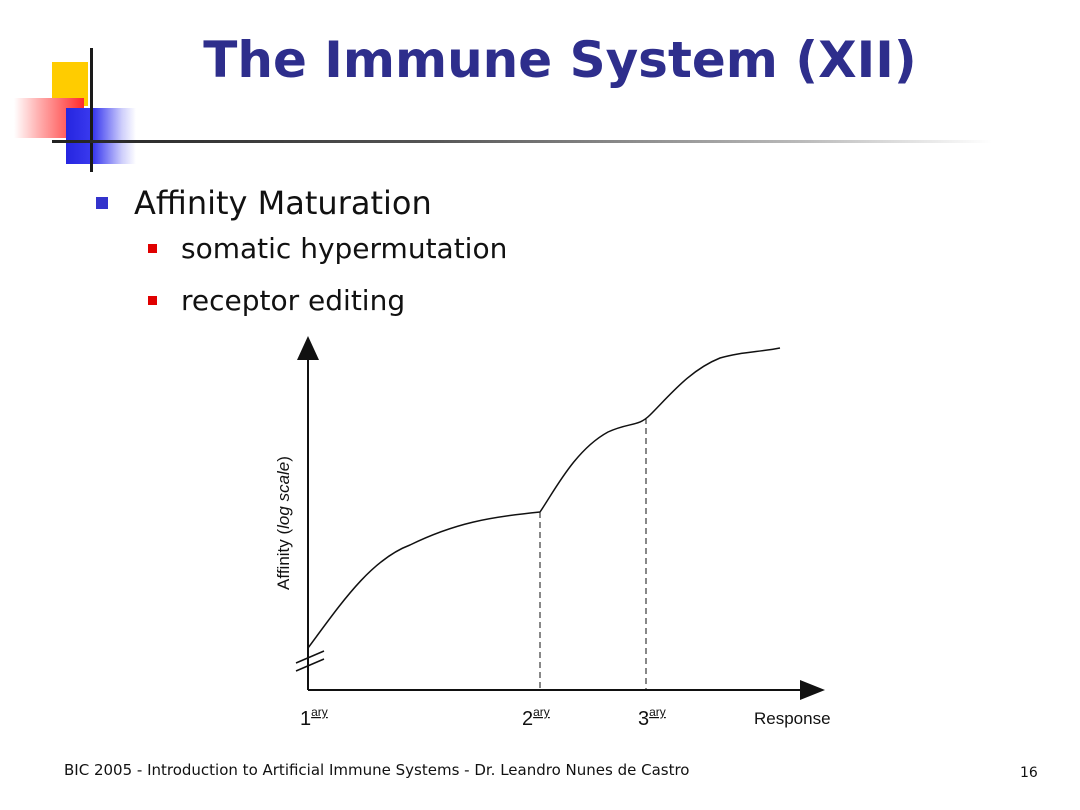 The image size is (1080, 810). I want to click on bullet-text: somatic hypermutation, so click(344, 248).